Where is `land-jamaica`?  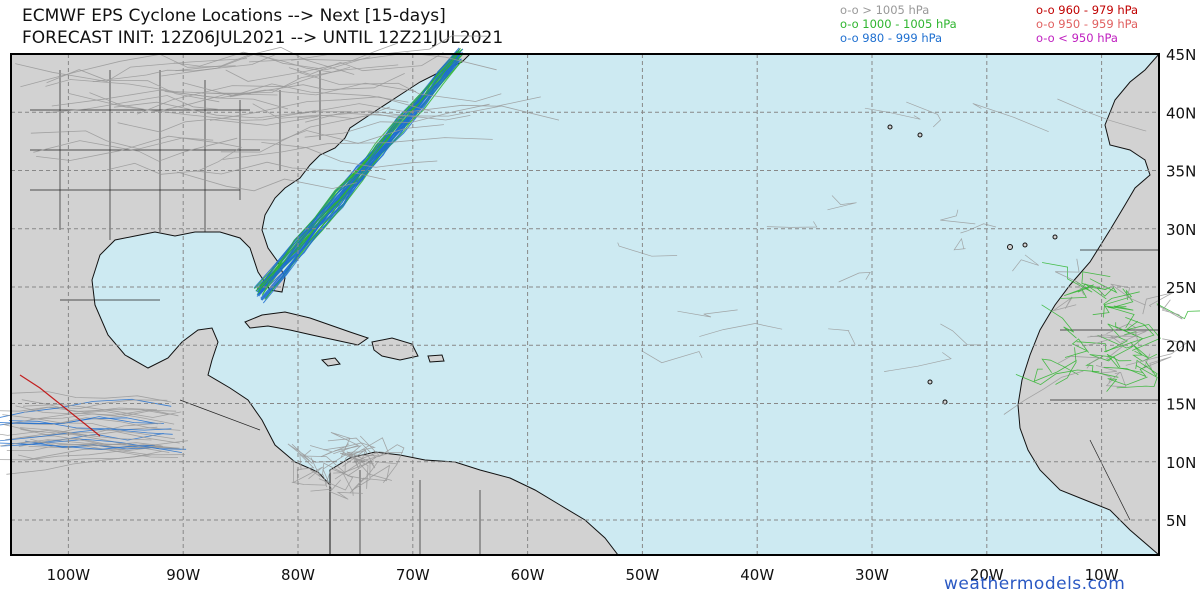 land-jamaica is located at coordinates (330, 362).